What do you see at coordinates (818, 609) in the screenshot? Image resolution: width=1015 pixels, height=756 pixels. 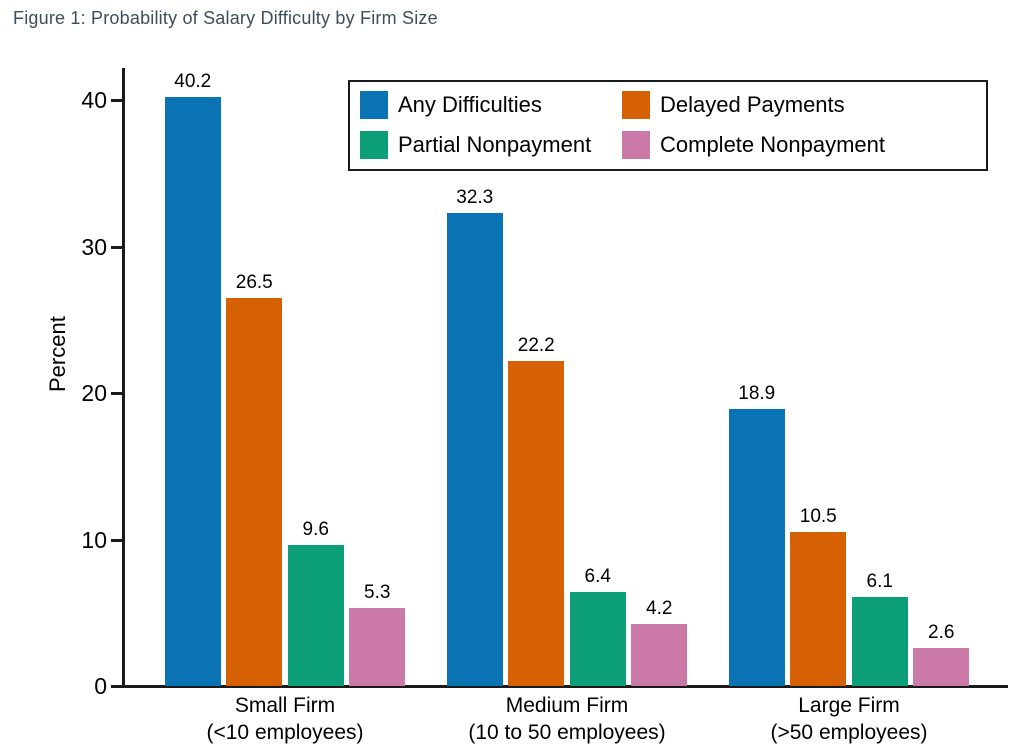 I see `bar-delayed-payments-large-firm` at bounding box center [818, 609].